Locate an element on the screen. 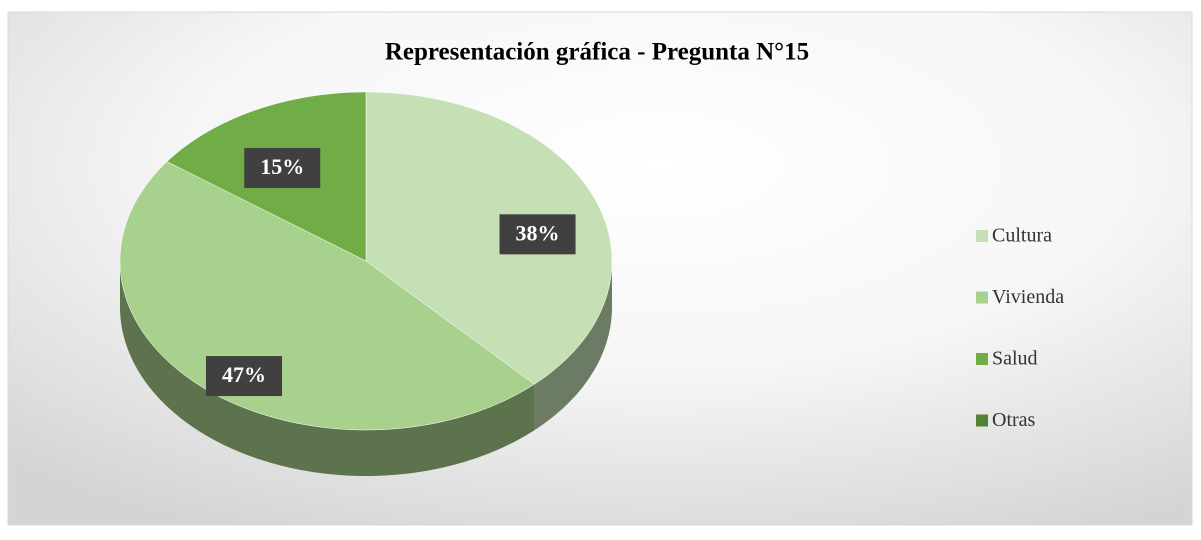 The image size is (1201, 540). slice is located at coordinates (489, 238).